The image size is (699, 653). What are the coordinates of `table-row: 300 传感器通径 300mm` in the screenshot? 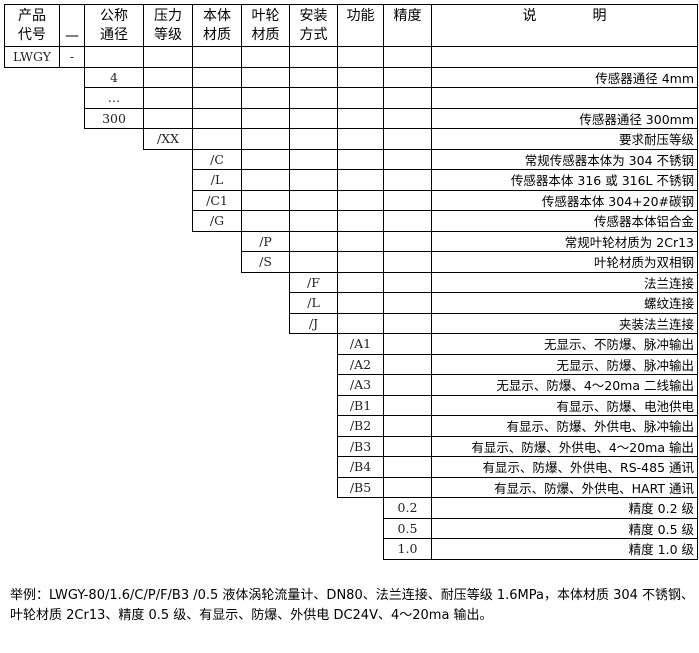 It's located at (351, 118).